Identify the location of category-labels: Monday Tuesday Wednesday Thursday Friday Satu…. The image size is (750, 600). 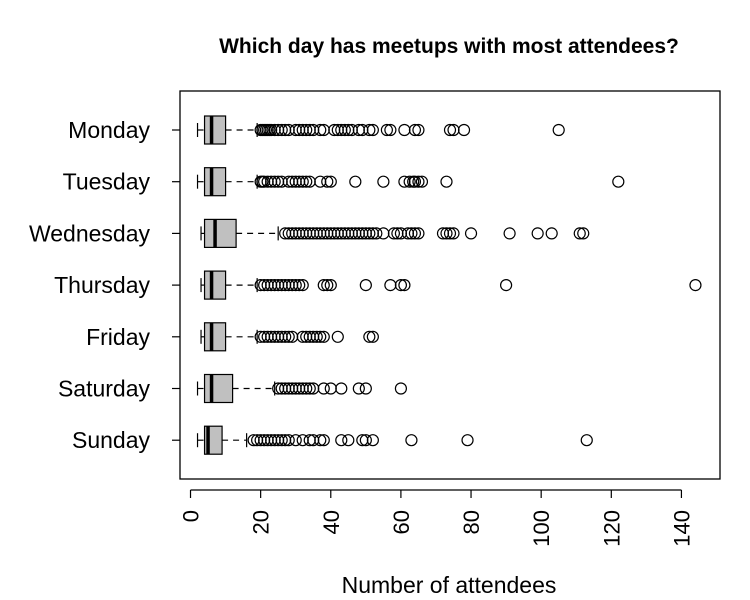
(104, 285).